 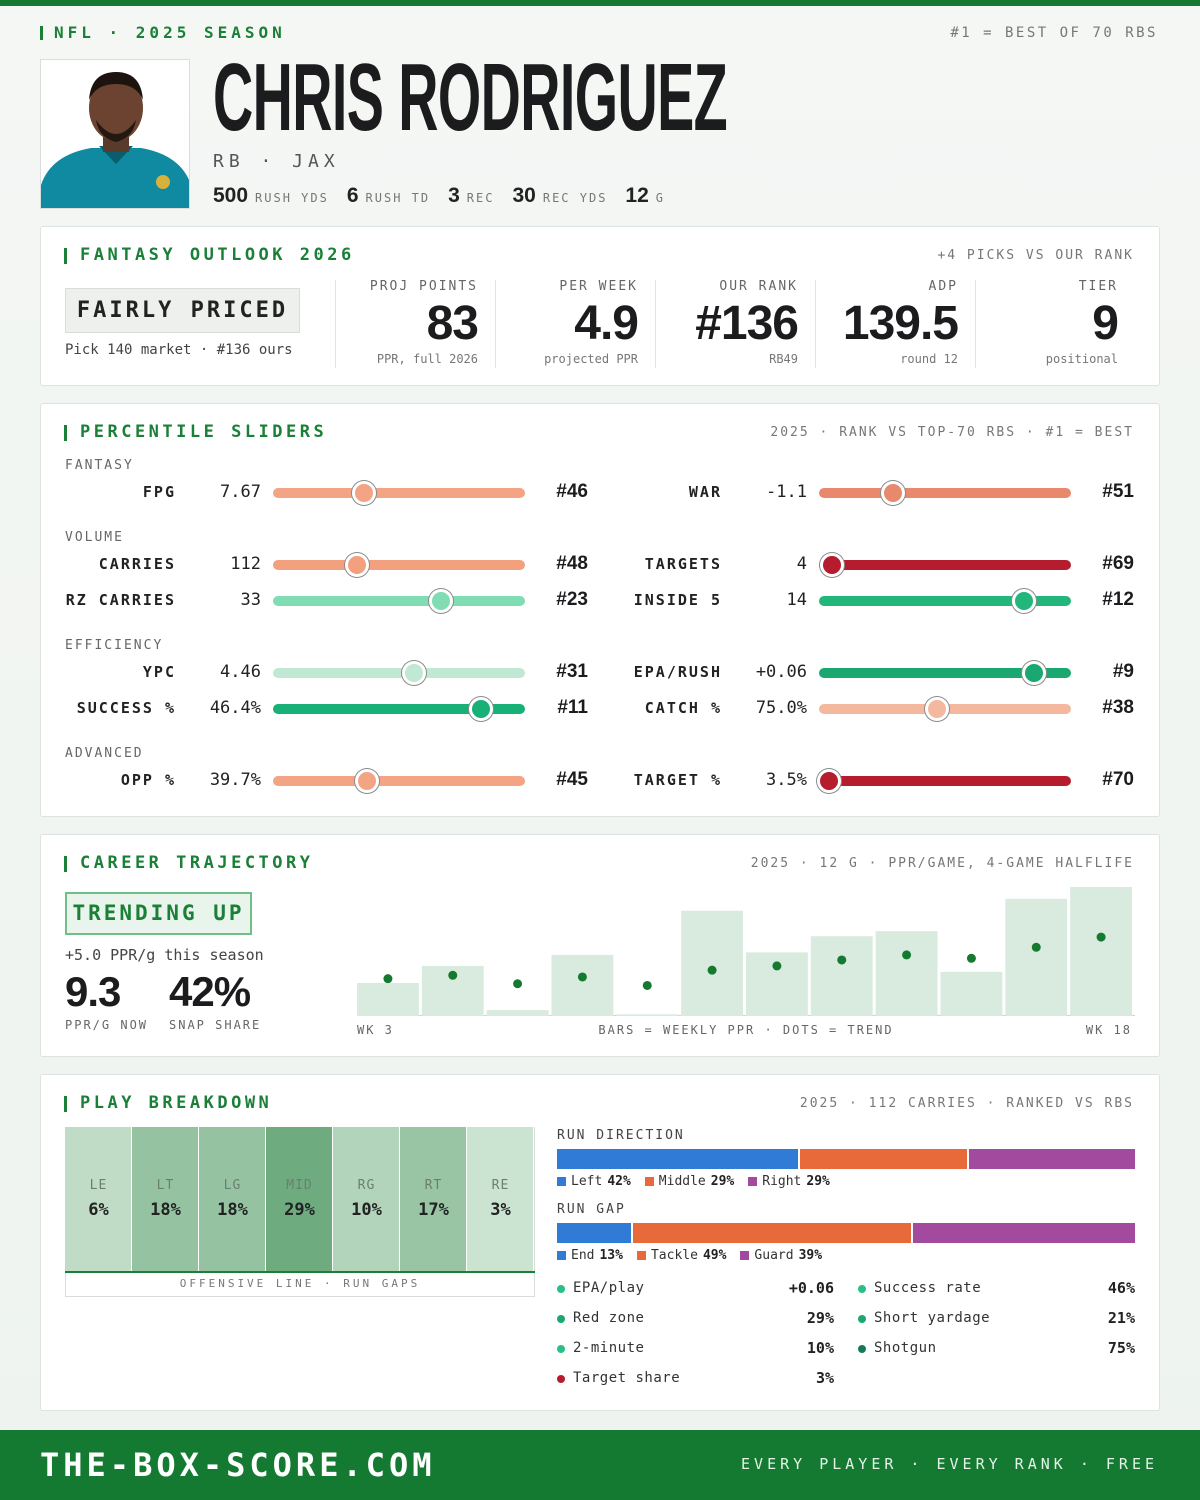 I want to click on slider-value: 14, so click(x=796, y=600).